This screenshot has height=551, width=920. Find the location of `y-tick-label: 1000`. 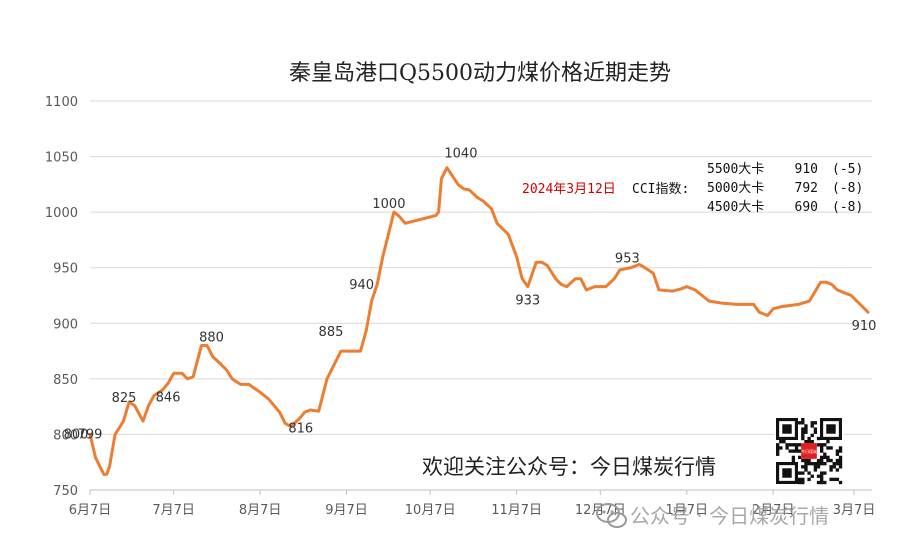

y-tick-label: 1000 is located at coordinates (61, 213).